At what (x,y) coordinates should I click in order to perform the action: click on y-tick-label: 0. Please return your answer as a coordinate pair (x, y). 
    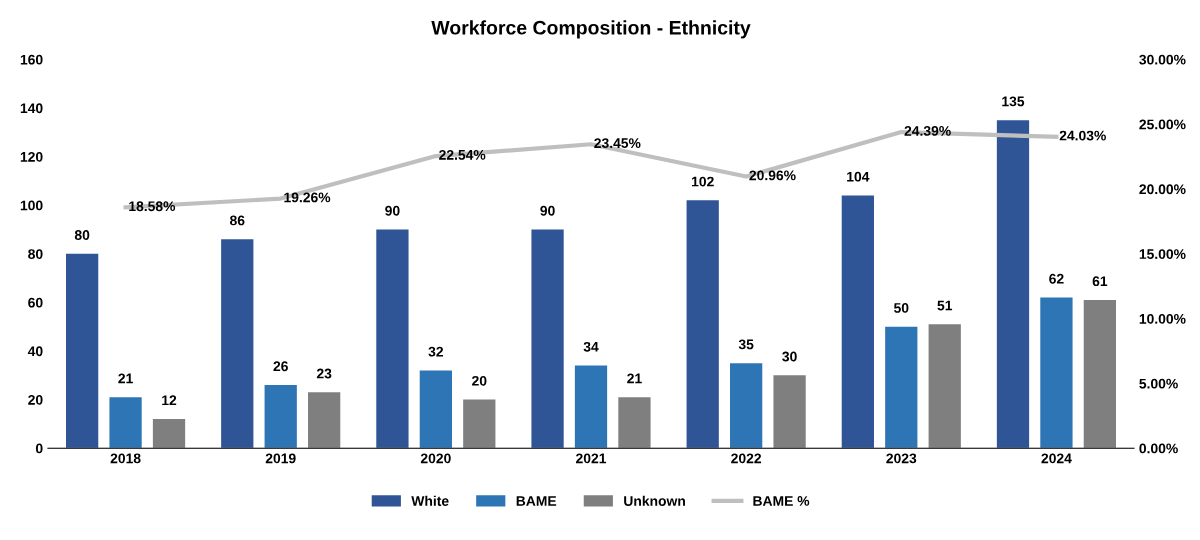
    Looking at the image, I should click on (39, 448).